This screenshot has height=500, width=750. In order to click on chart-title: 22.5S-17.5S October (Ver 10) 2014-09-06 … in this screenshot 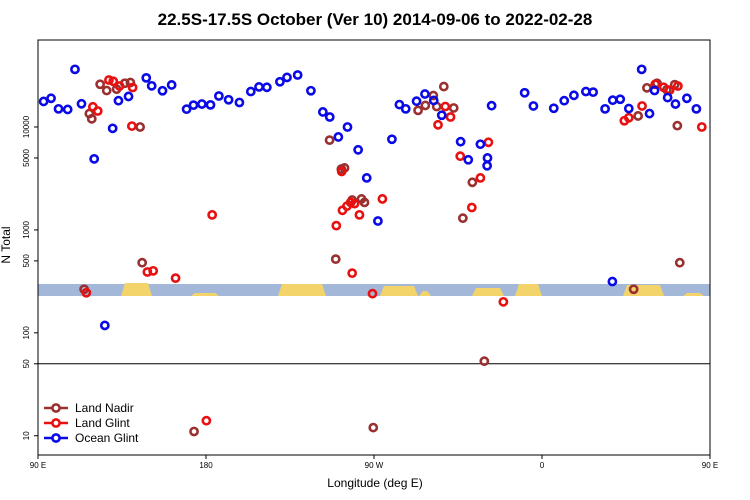, I will do `click(375, 19)`.